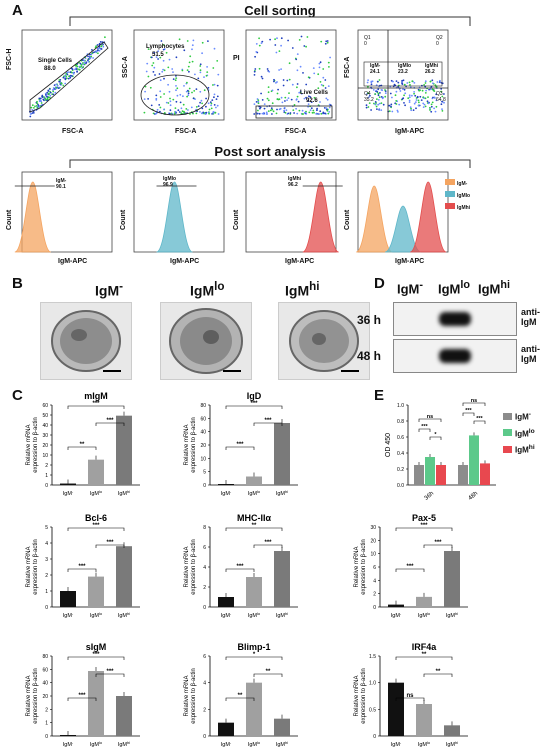 The width and height of the screenshot is (554, 756). What do you see at coordinates (46, 544) in the screenshot?
I see `chart-tick-label: 4` at bounding box center [46, 544].